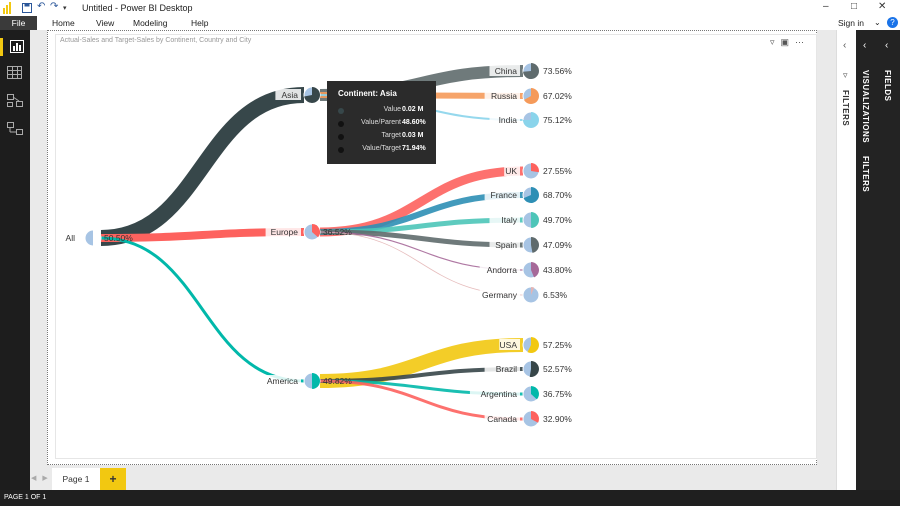  What do you see at coordinates (150, 23) in the screenshot?
I see `tab-modeling: Modeling` at bounding box center [150, 23].